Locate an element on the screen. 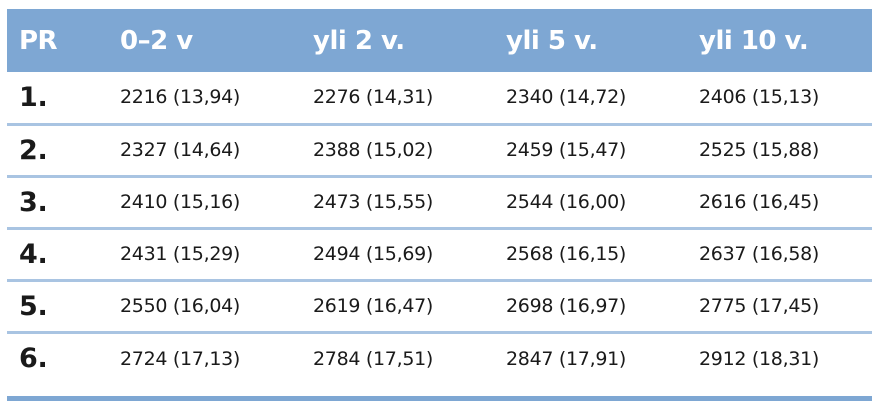 The image size is (879, 407). table-cell: 2410 (15,16) is located at coordinates (204, 201).